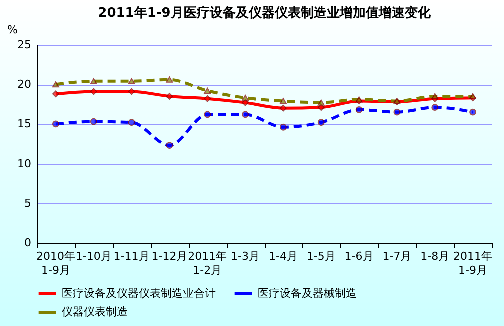  I want to click on y-tick-label: 20, so click(25, 85).